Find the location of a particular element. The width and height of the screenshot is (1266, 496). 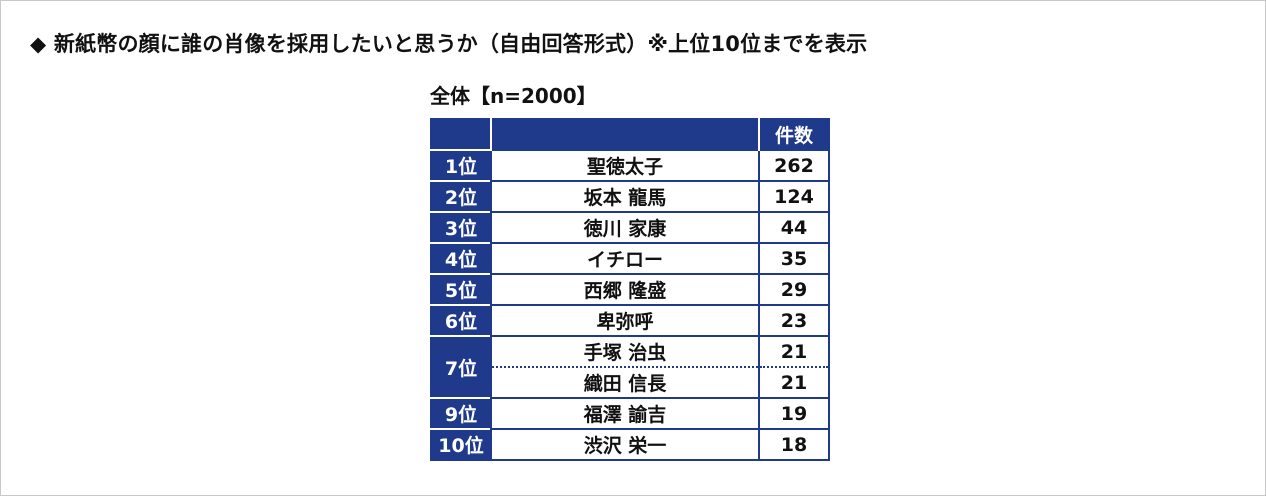

rank-cell: 2位 is located at coordinates (461, 196).